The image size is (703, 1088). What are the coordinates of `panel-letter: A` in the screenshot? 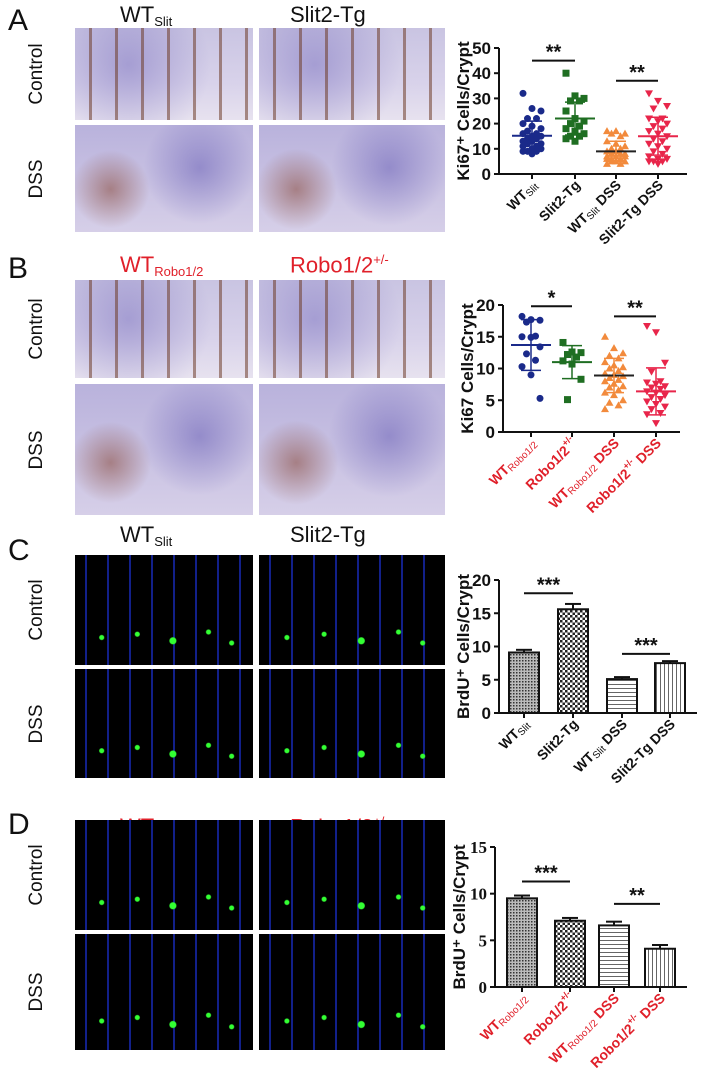 It's located at (18, 20).